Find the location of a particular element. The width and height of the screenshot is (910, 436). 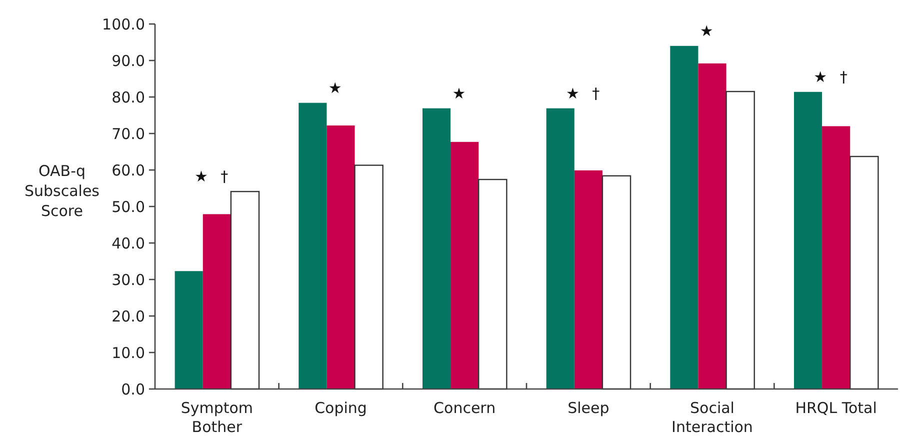

x-tick-label: HRQL Total is located at coordinates (836, 408).